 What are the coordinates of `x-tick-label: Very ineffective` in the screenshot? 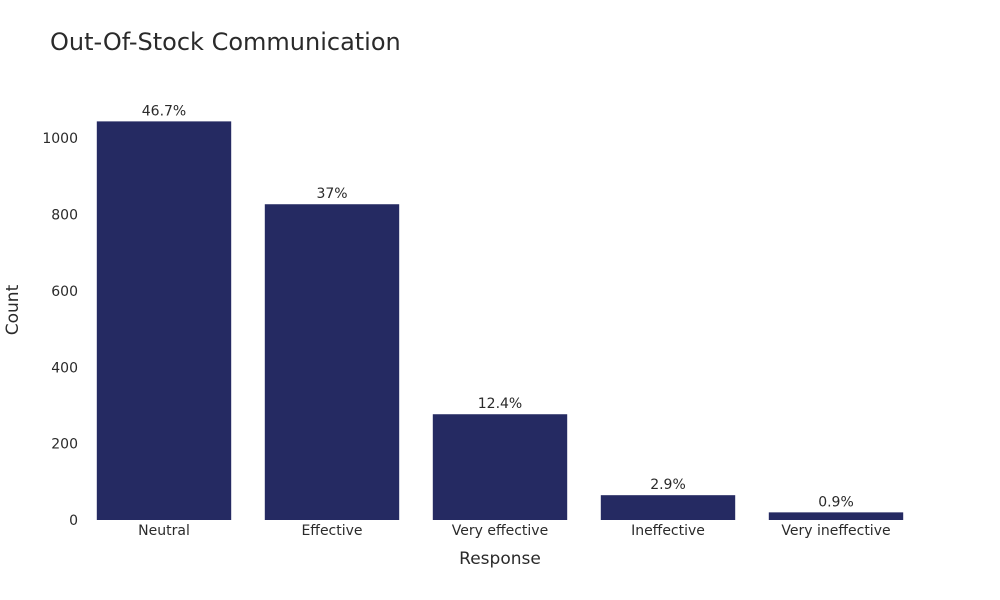 It's located at (835, 531).